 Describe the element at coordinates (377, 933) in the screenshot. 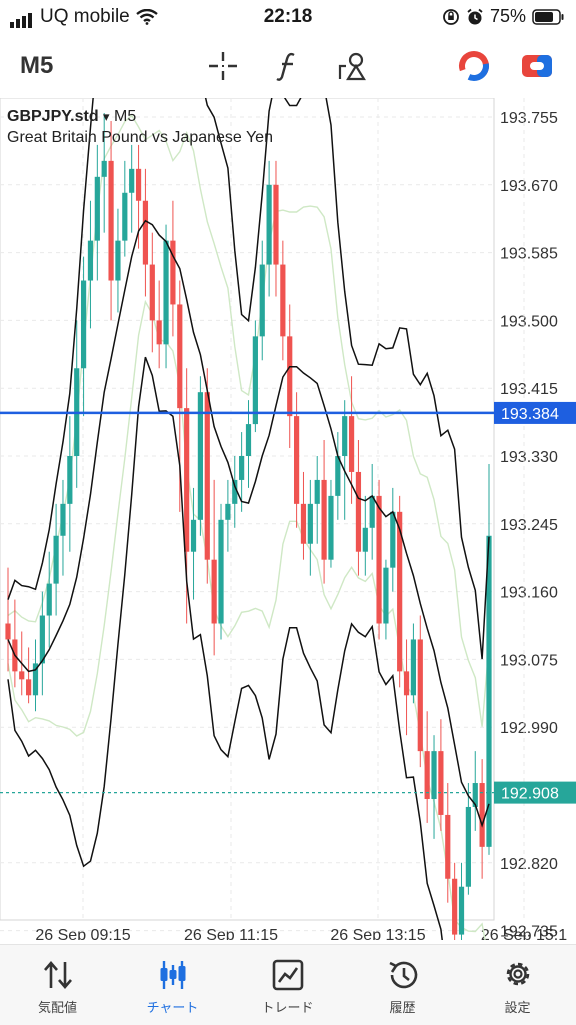

I see `time-axis-label: 26 Sep 13:15` at that location.